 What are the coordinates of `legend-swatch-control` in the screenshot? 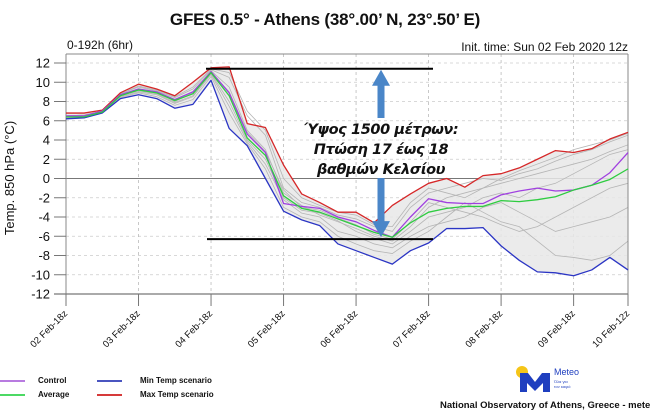 It's located at (12, 380).